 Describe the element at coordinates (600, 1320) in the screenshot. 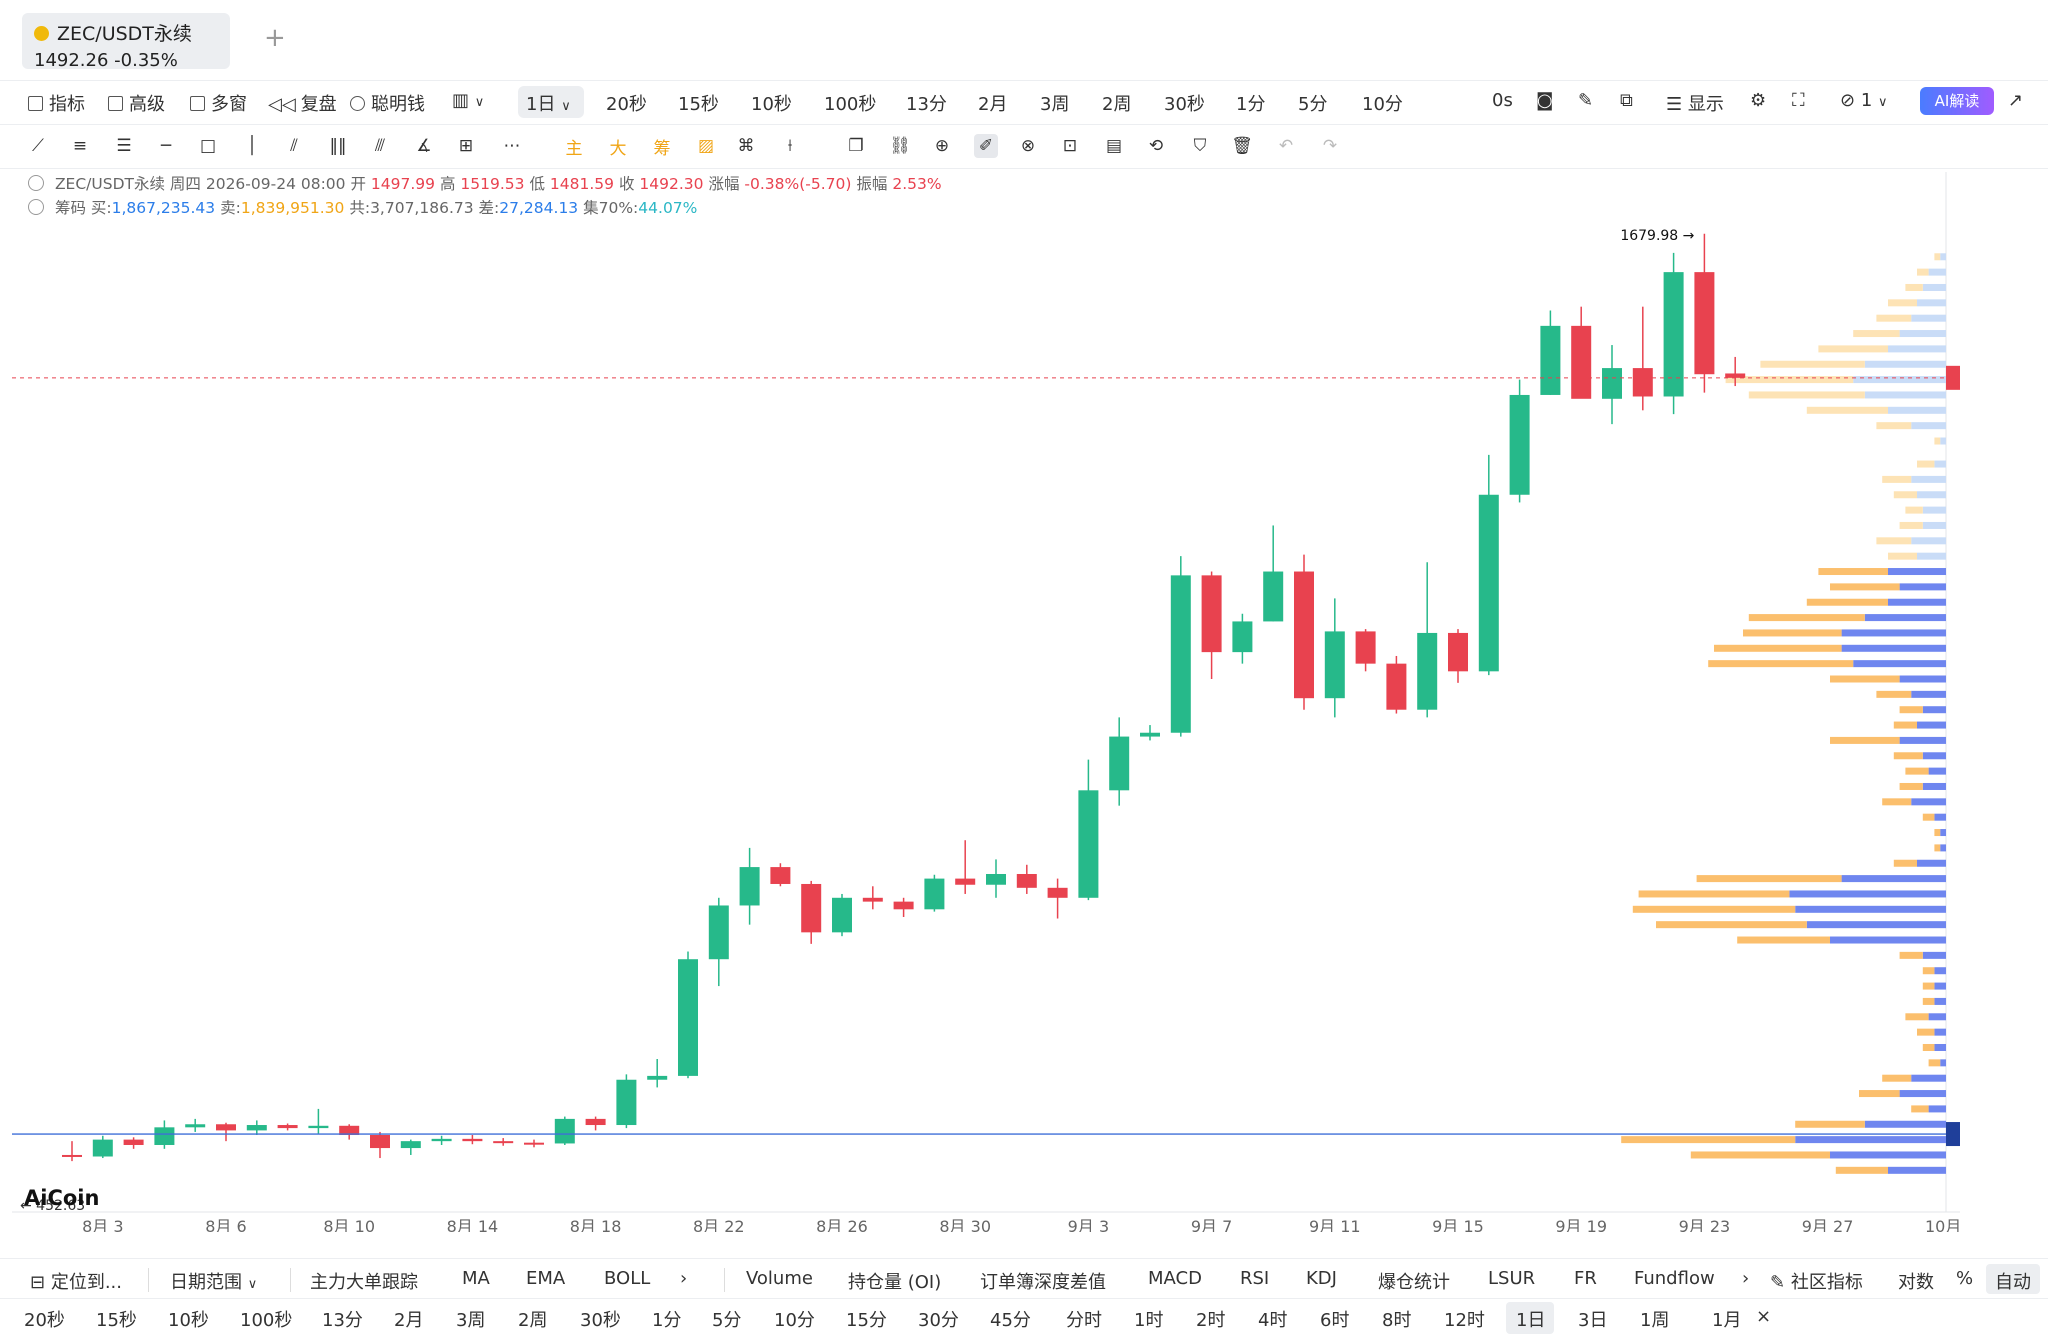

I see `bottom-interval-8: 30秒` at that location.